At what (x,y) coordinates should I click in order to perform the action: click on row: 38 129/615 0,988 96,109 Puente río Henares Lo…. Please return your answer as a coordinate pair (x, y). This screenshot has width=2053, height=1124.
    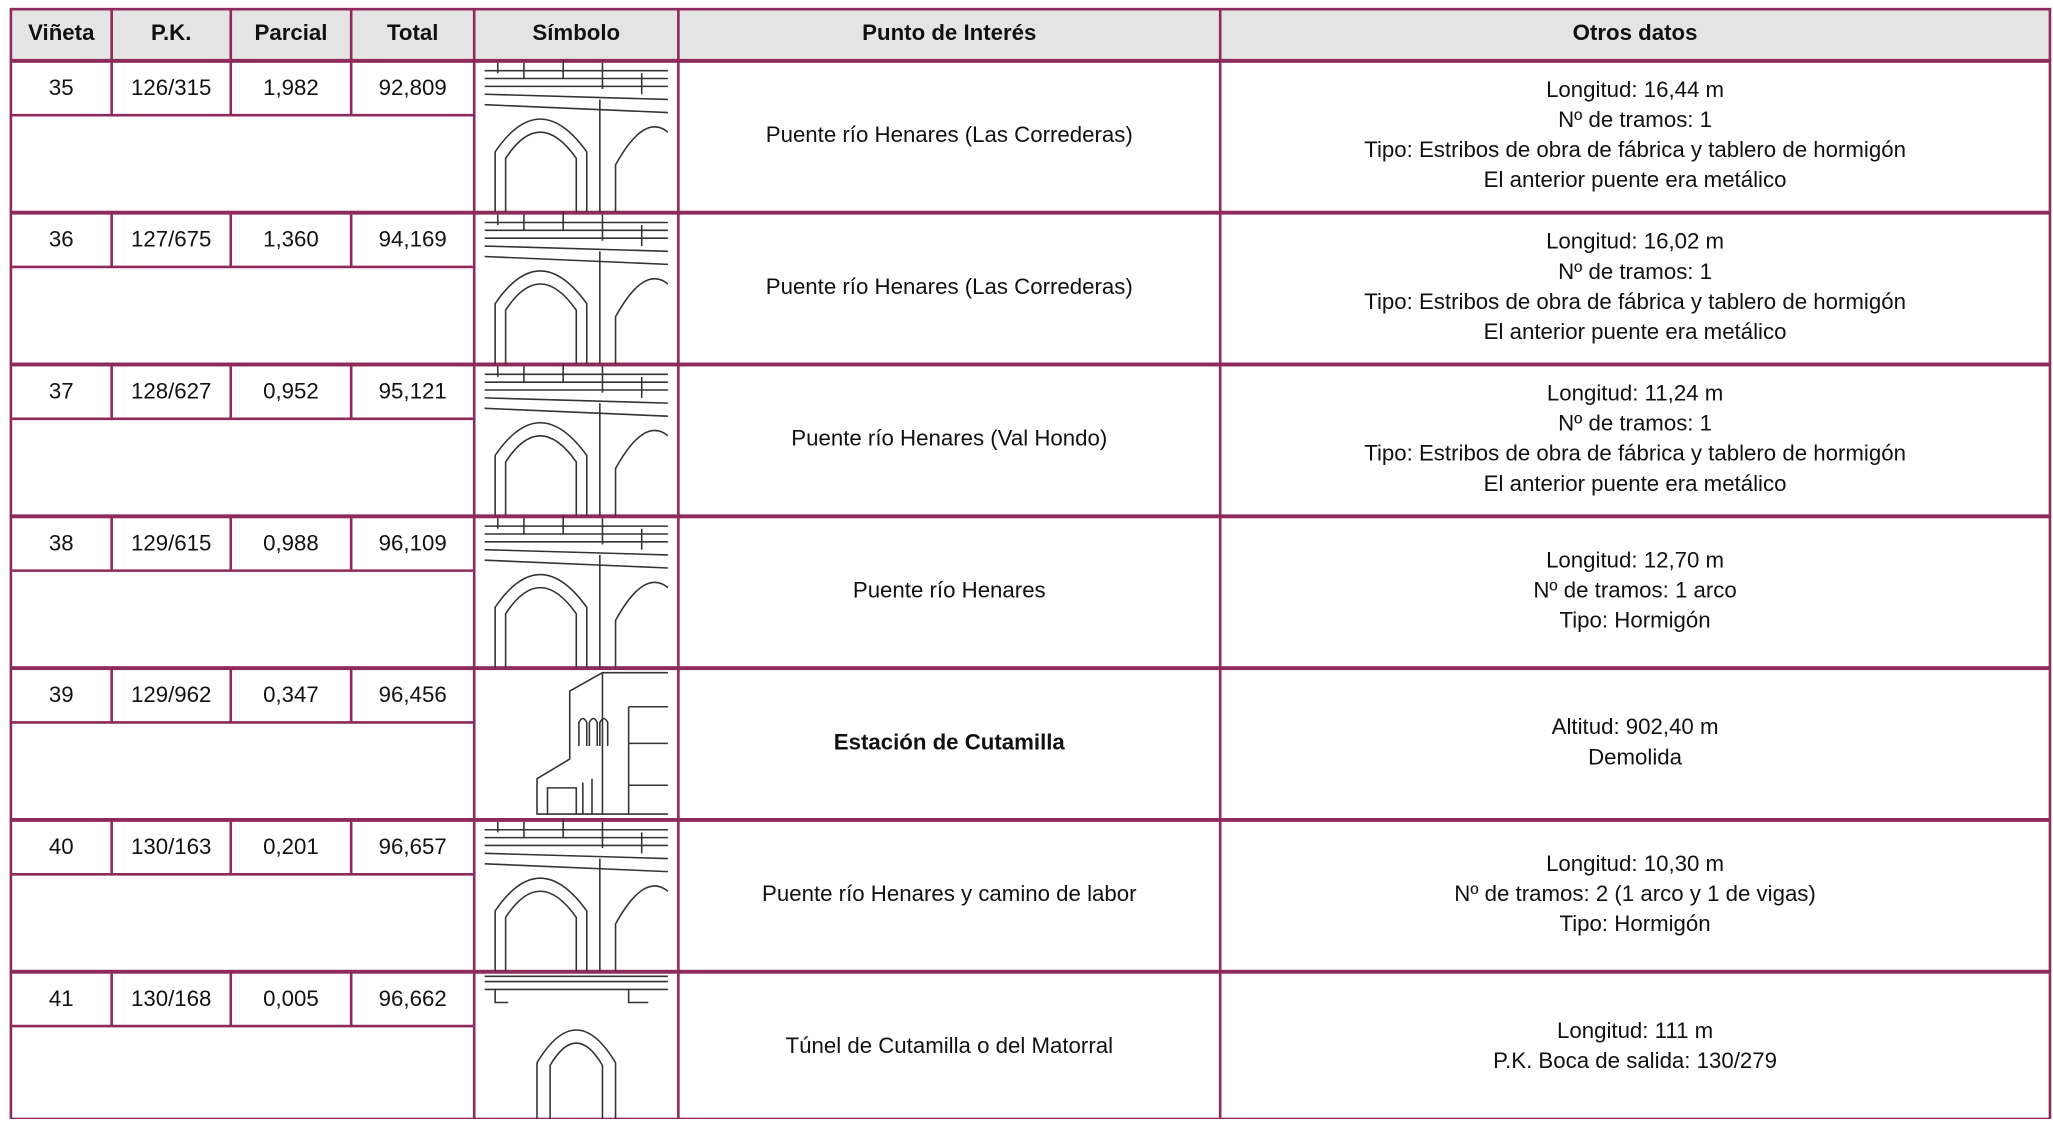
    Looking at the image, I should click on (1030, 592).